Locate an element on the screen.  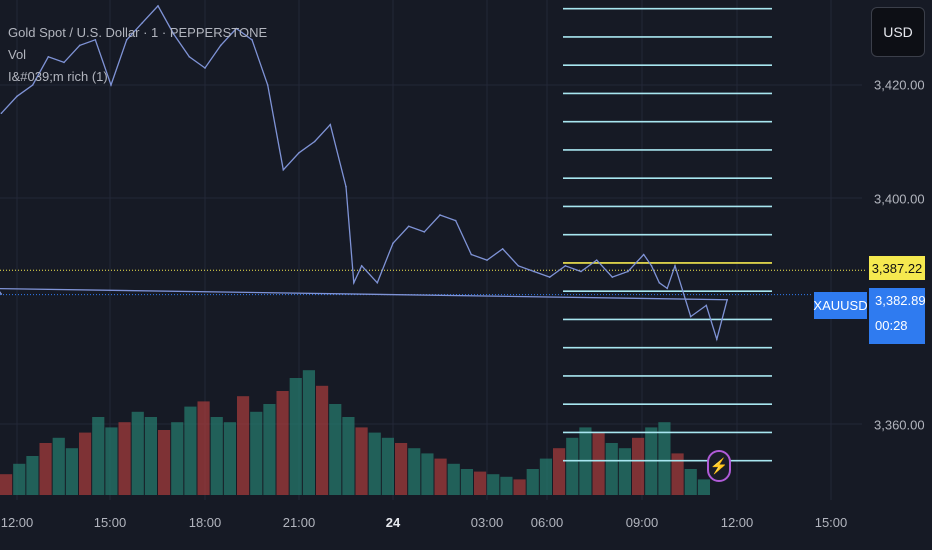
custom-indicator-label: I&#039;m rich (1) is located at coordinates (58, 76).